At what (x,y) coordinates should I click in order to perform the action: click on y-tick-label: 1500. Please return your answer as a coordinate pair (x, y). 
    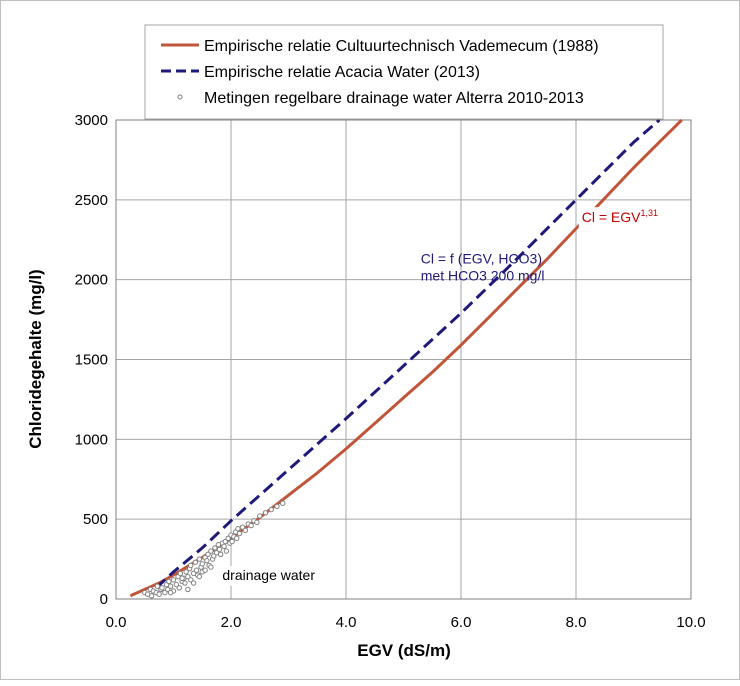
    Looking at the image, I should click on (91, 360).